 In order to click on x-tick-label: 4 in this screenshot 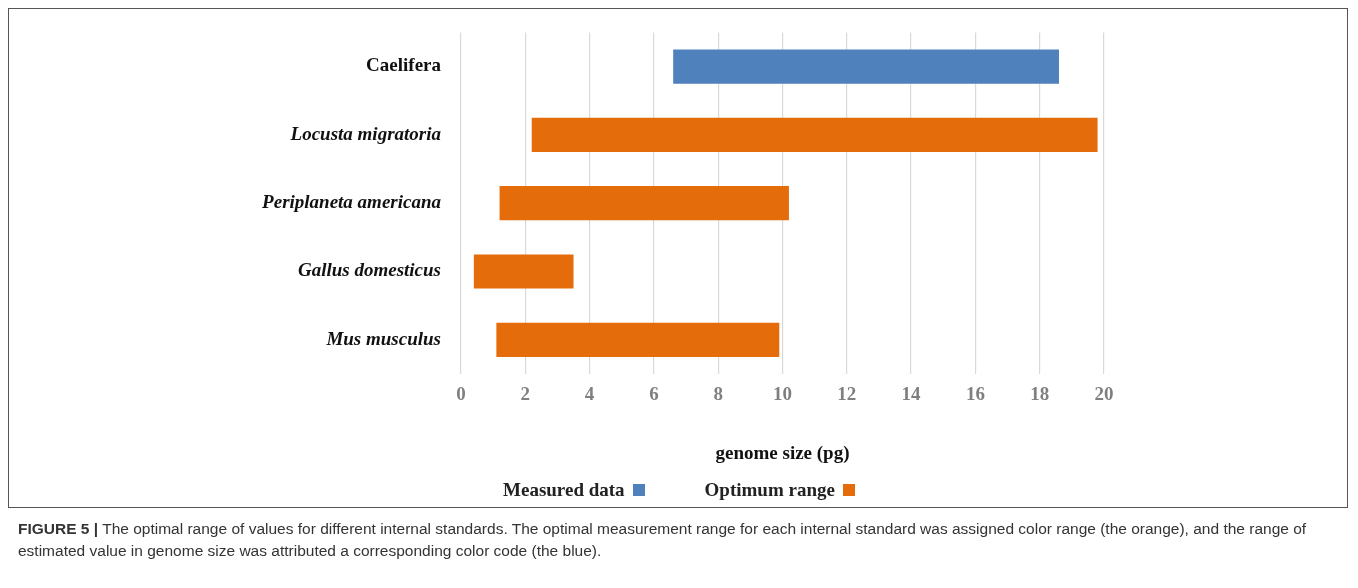, I will do `click(589, 394)`.